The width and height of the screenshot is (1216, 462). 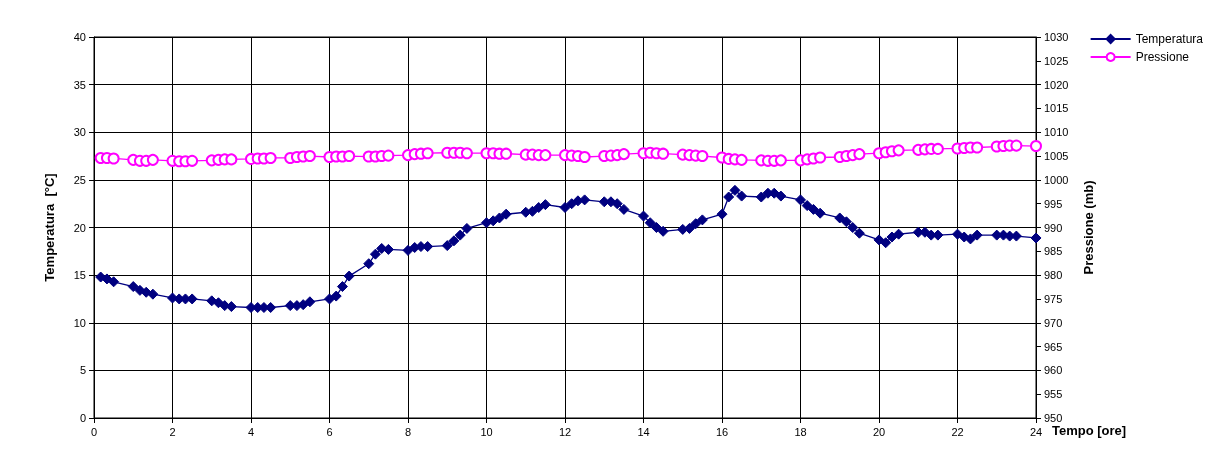 I want to click on y2-tick-label: 1030, so click(x=1056, y=37).